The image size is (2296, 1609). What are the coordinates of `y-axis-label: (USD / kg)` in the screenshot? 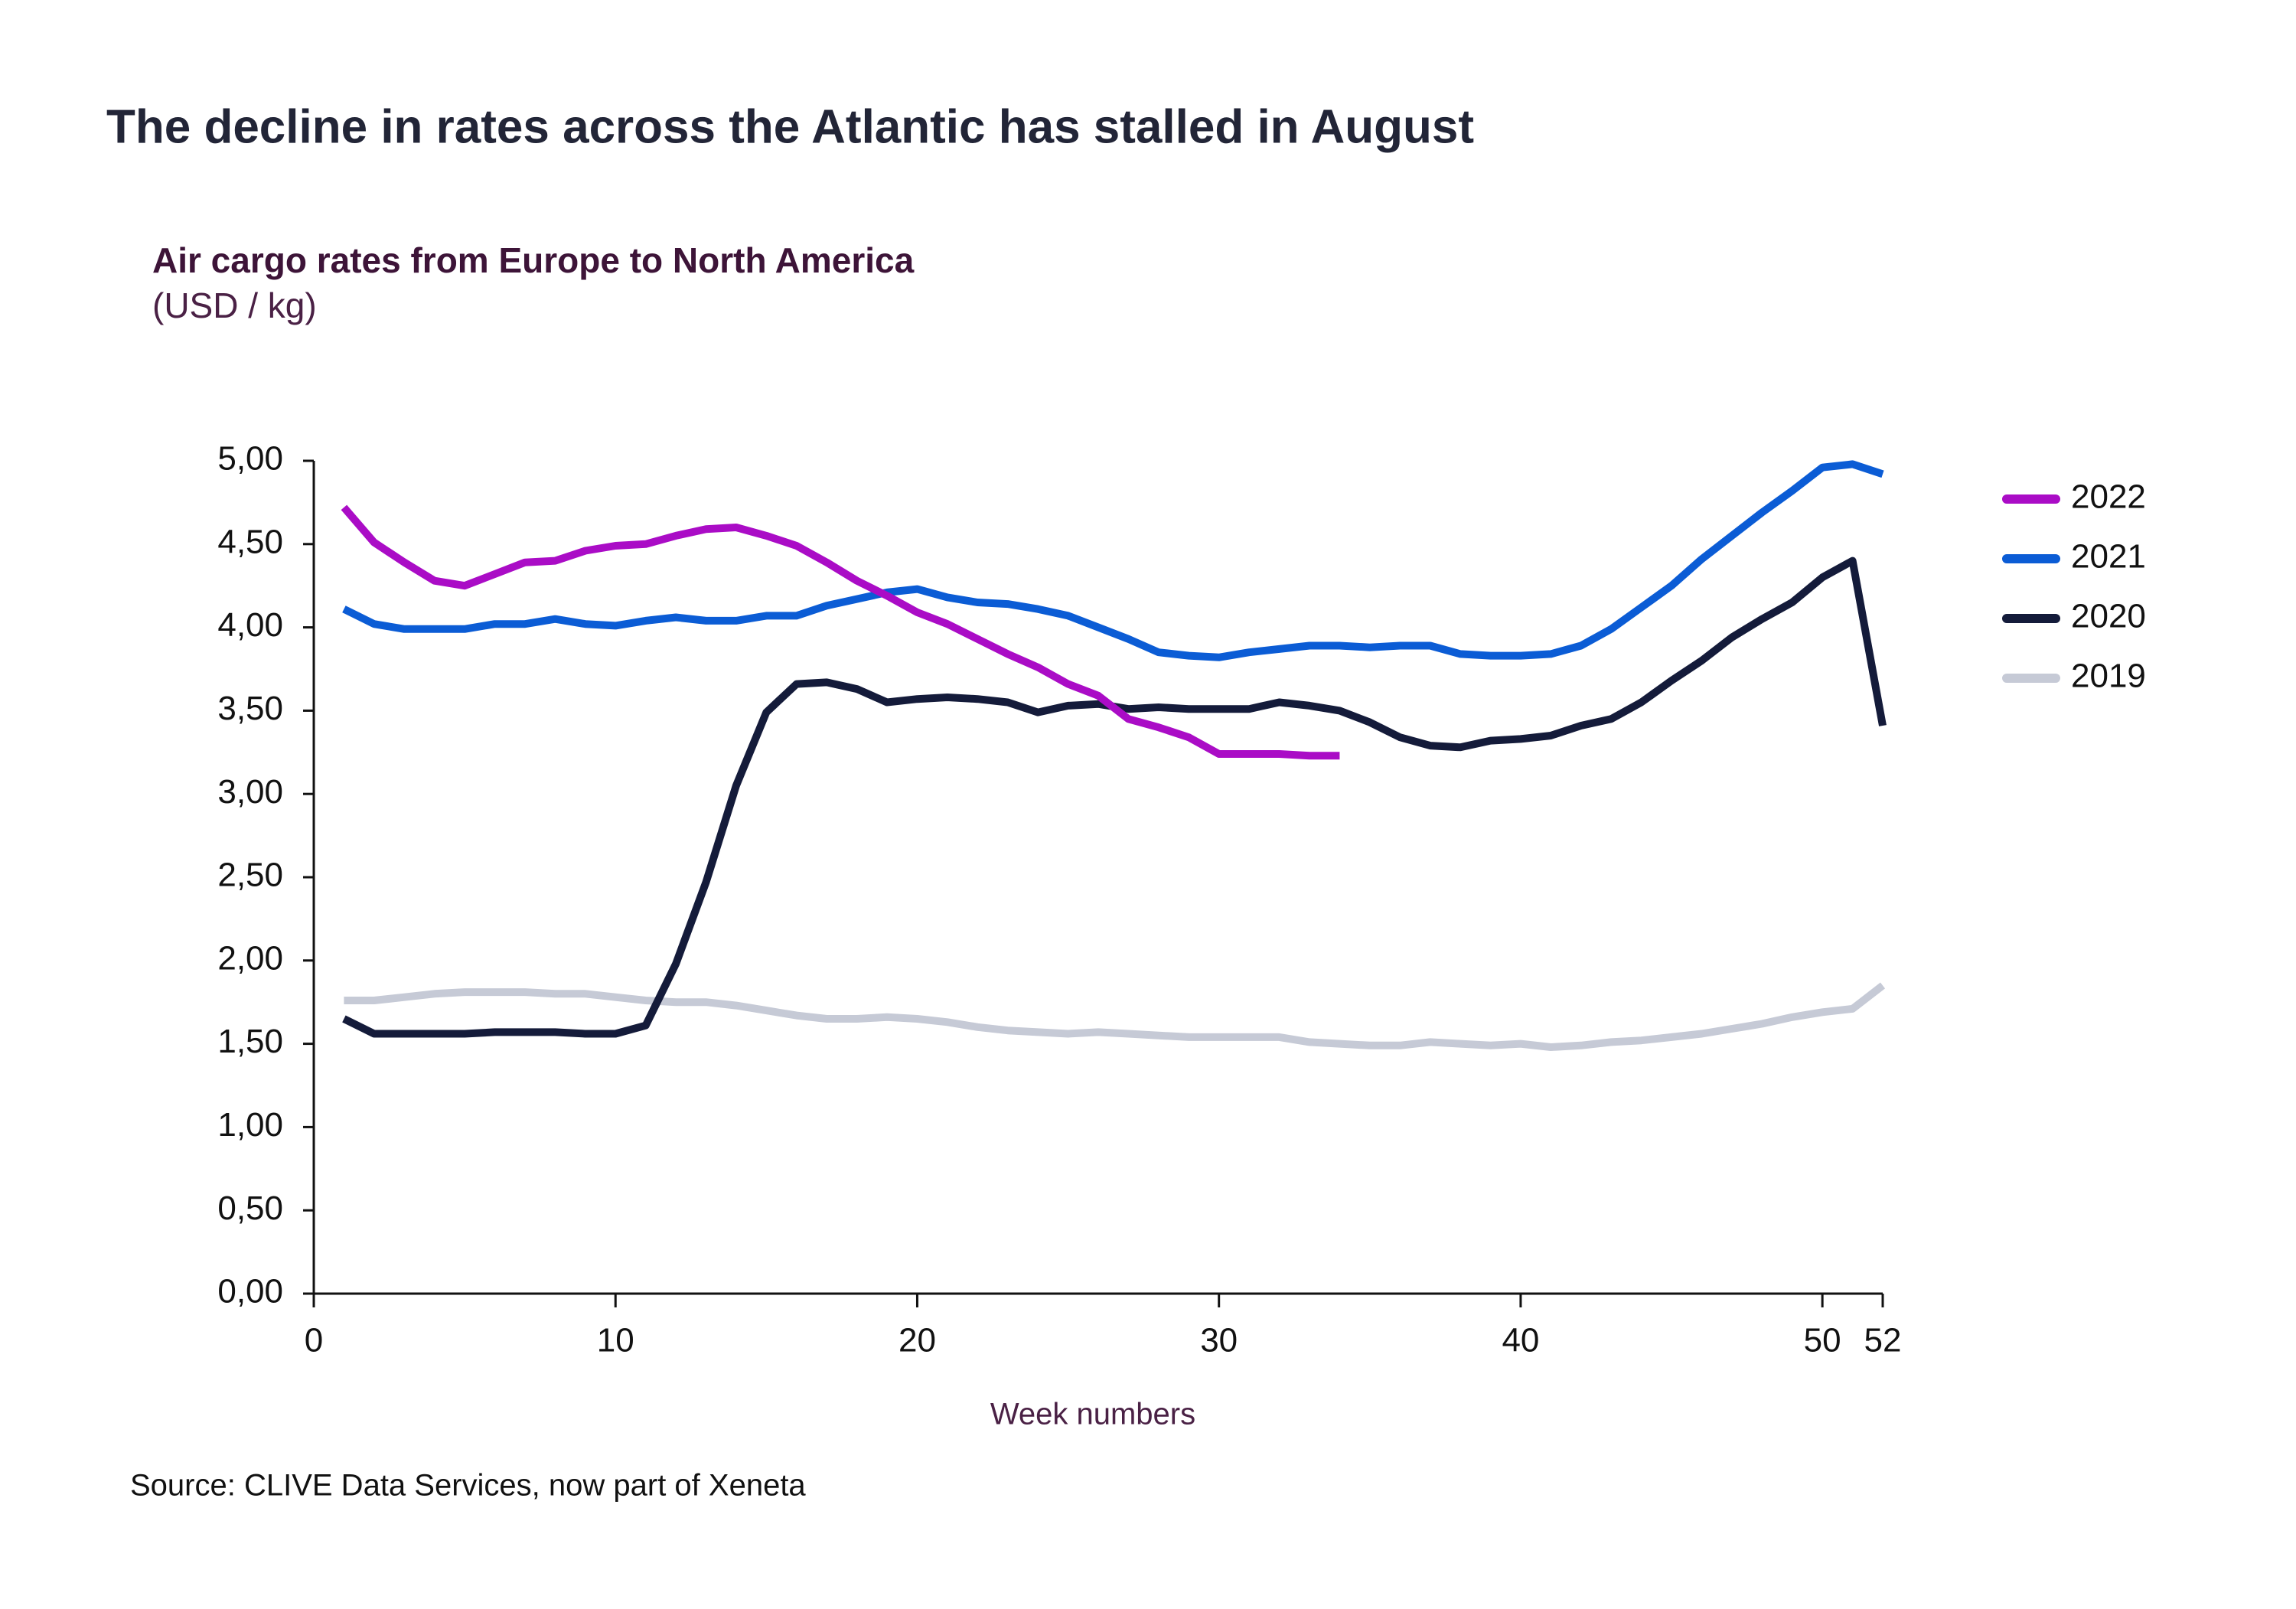 It's located at (234, 305).